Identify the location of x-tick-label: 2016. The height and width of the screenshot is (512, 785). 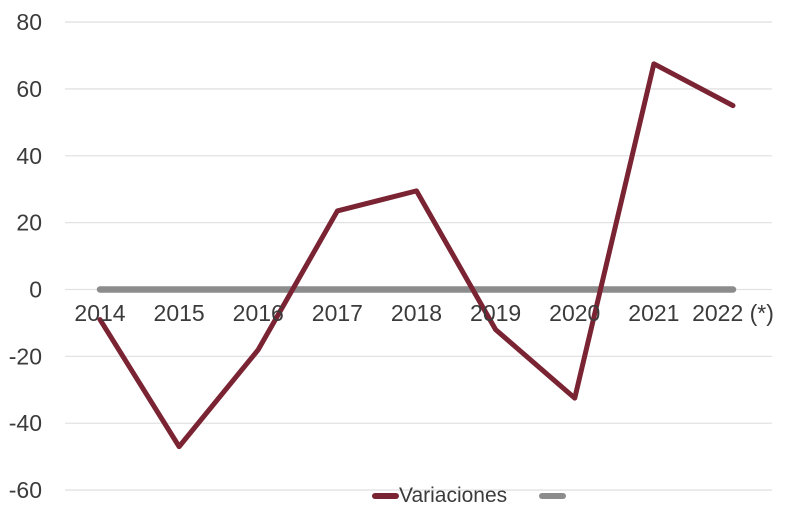
(258, 313).